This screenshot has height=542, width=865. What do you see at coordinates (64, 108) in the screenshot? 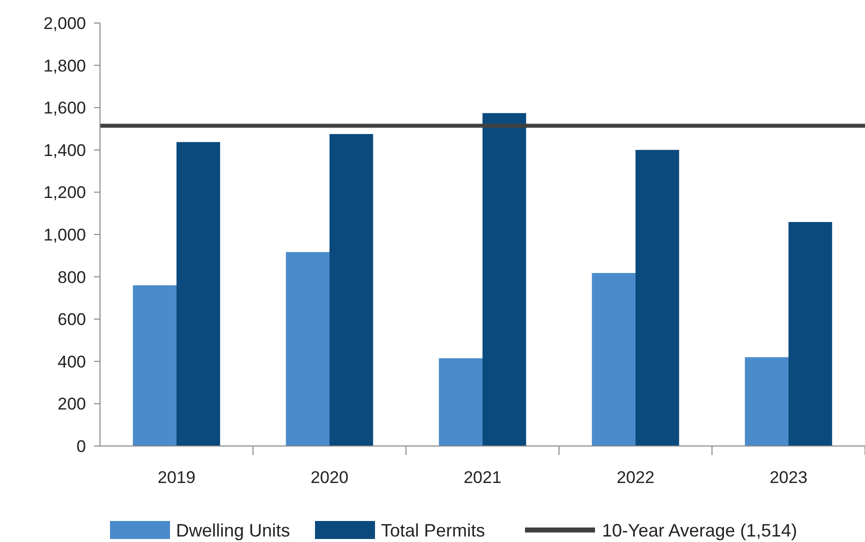
I see `y-tick-label: 1,600` at bounding box center [64, 108].